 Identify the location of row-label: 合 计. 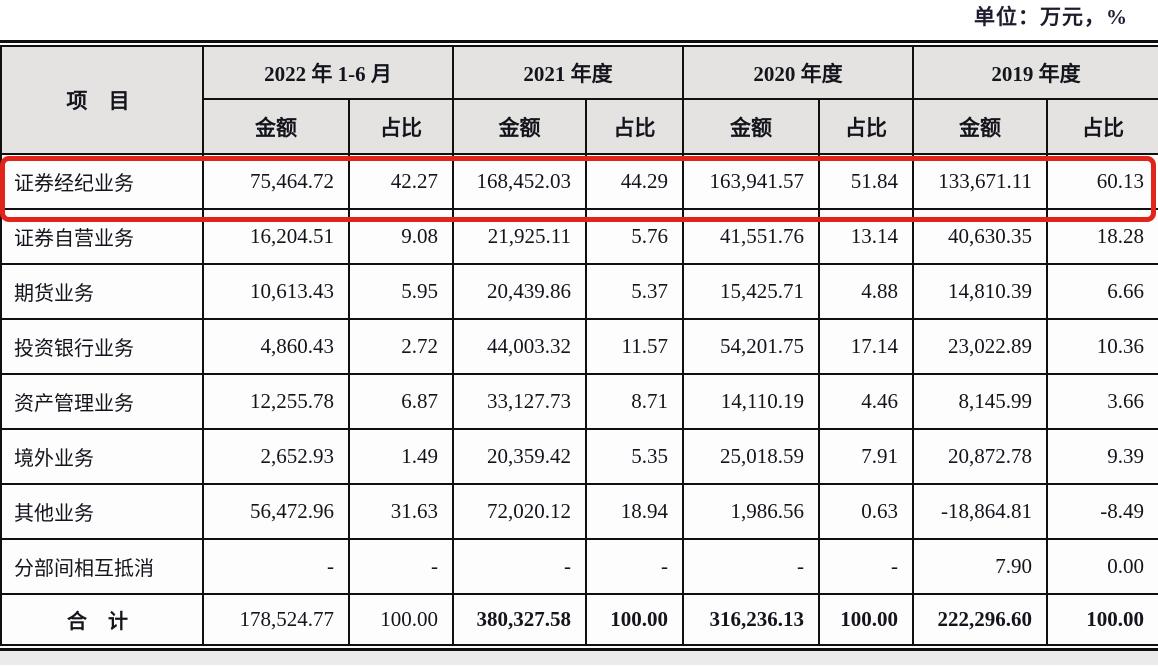
(102, 619).